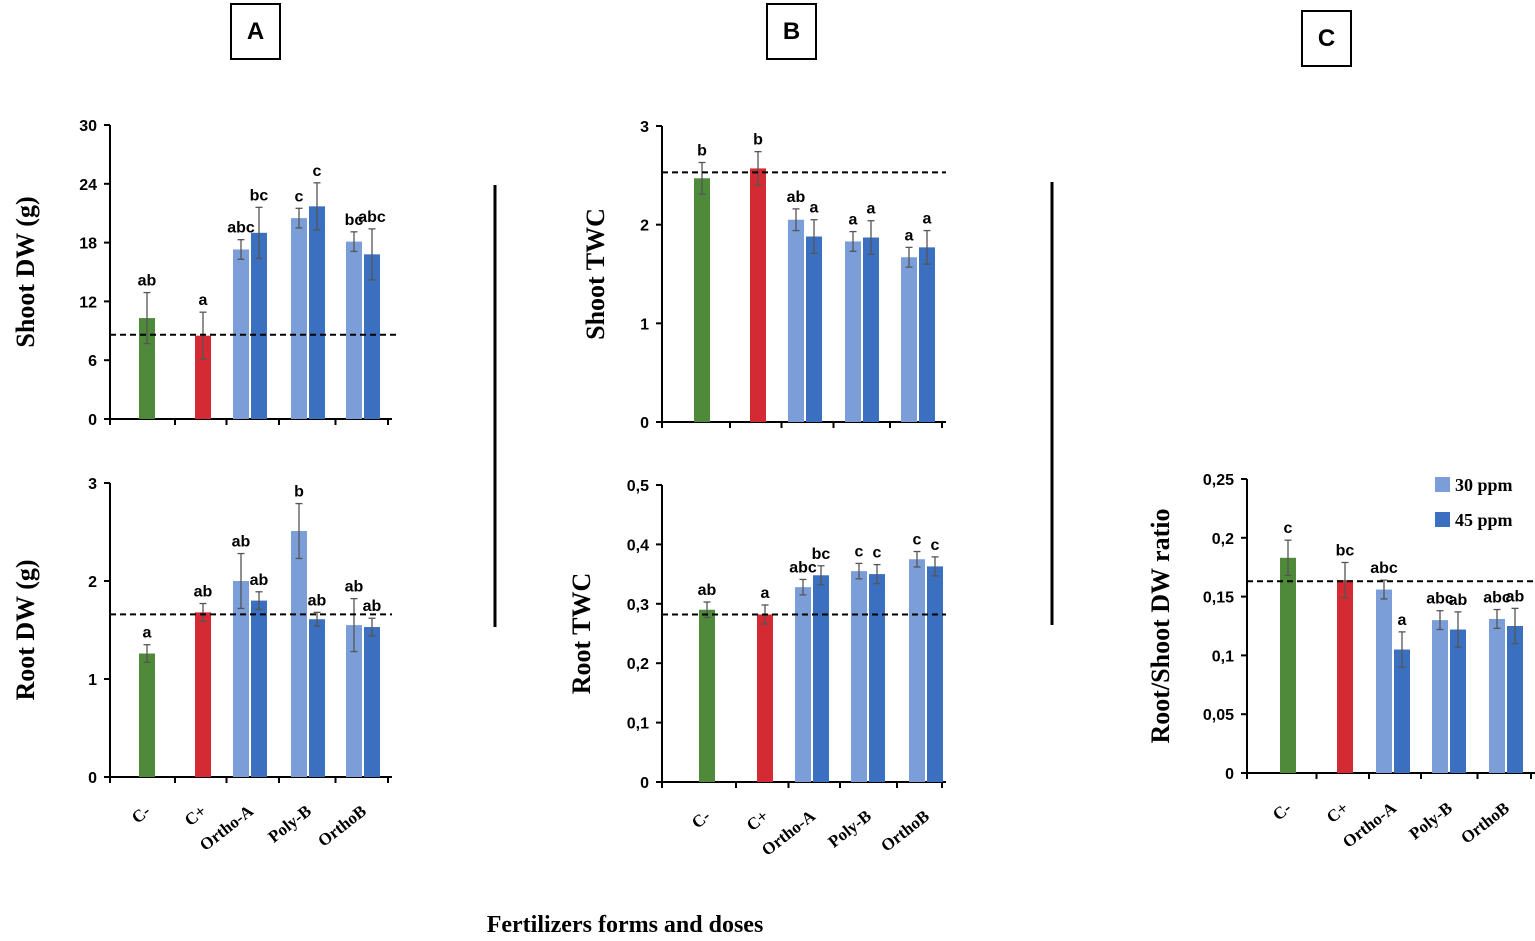 The height and width of the screenshot is (941, 1535). Describe the element at coordinates (1326, 38) in the screenshot. I see `panel-label-c: C` at that location.